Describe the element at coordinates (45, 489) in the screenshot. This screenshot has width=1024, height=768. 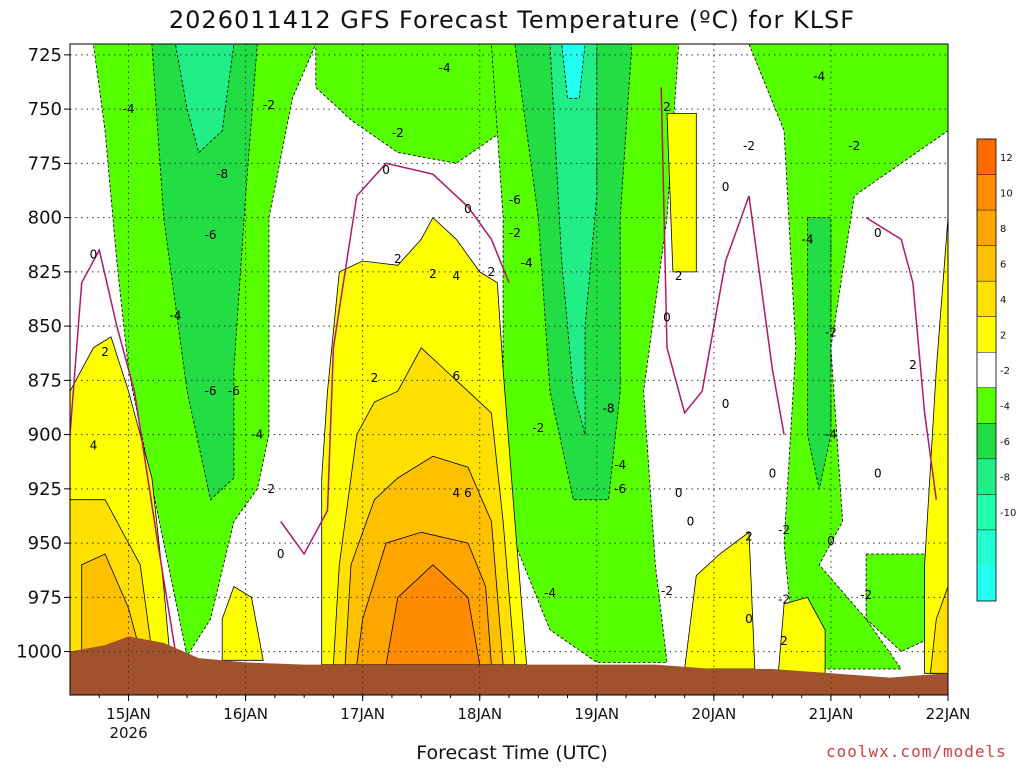
I see `y-tick-label: 925` at that location.